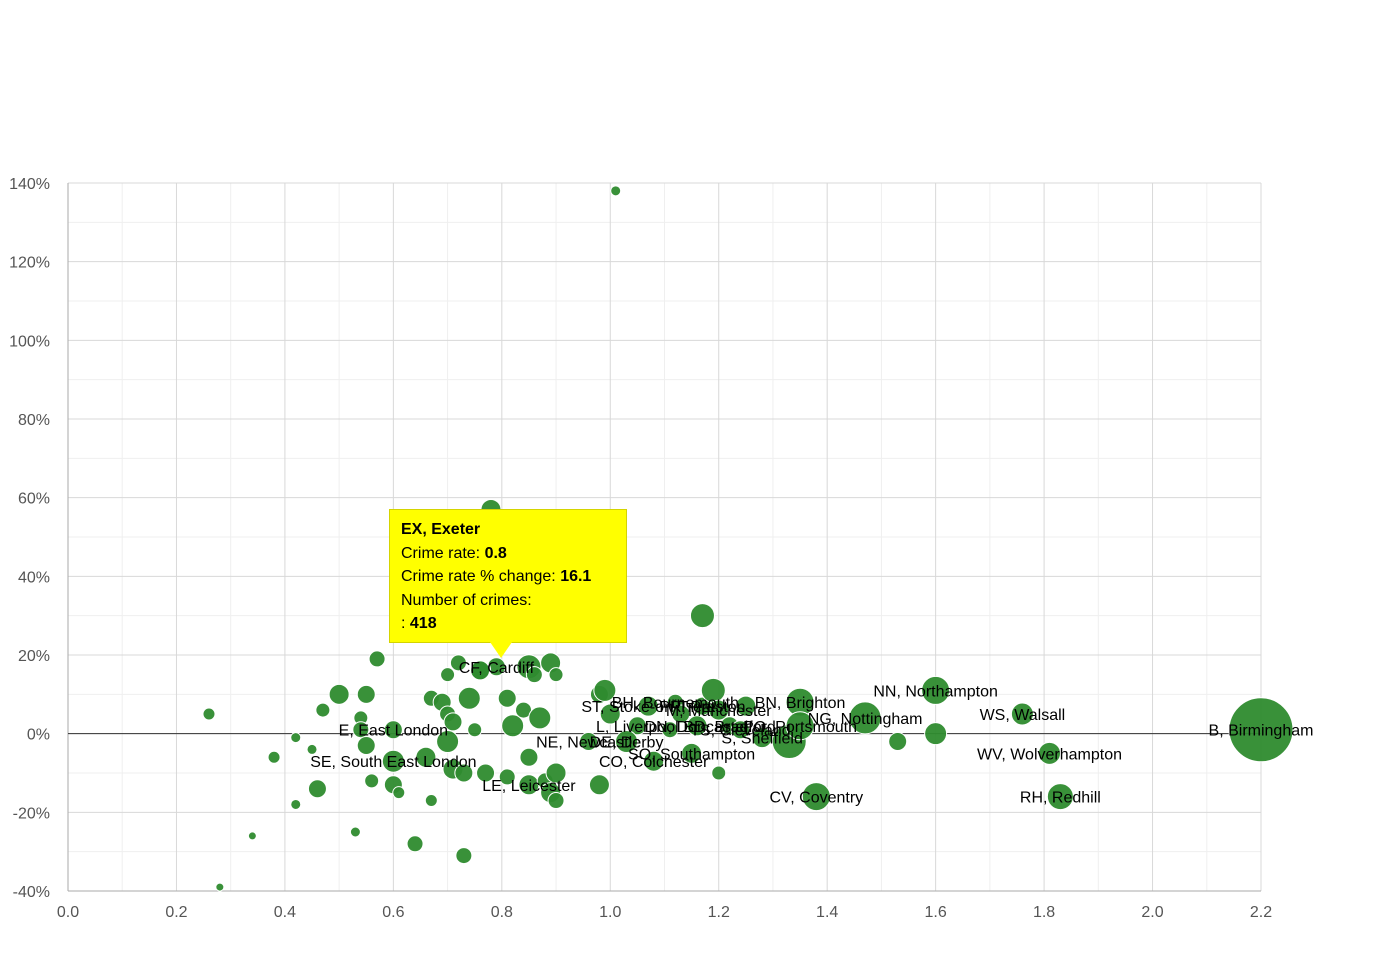 Image resolution: width=1390 pixels, height=980 pixels. I want to click on bubble-label: NE, Newcastle, so click(588, 743).